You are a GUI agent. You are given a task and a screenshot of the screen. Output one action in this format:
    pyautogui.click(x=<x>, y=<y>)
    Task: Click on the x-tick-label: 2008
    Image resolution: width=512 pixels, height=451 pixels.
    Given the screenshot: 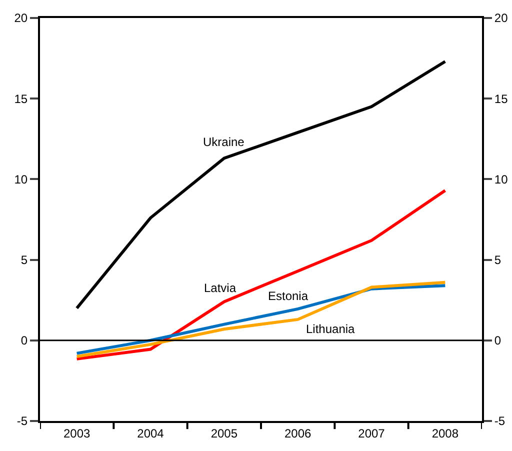 What is the action you would take?
    pyautogui.click(x=445, y=433)
    